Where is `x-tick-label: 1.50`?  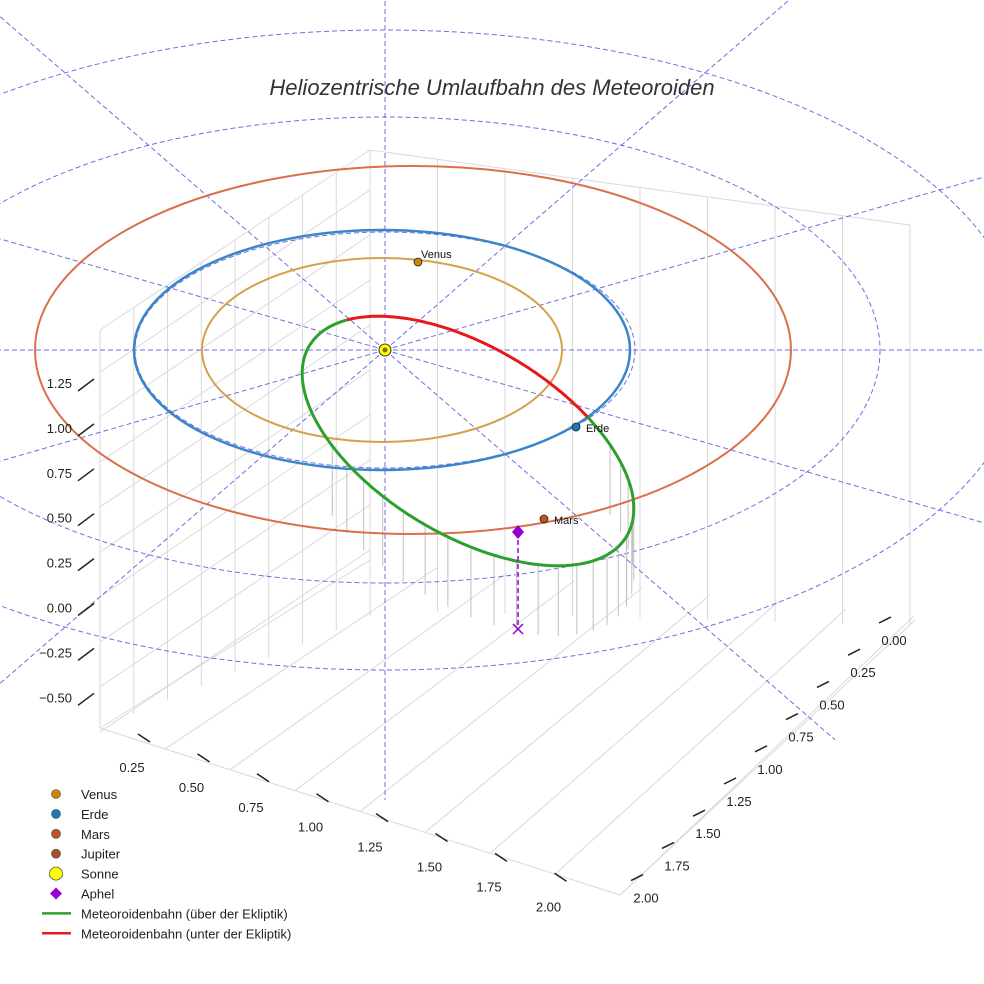
x-tick-label: 1.50 is located at coordinates (429, 867).